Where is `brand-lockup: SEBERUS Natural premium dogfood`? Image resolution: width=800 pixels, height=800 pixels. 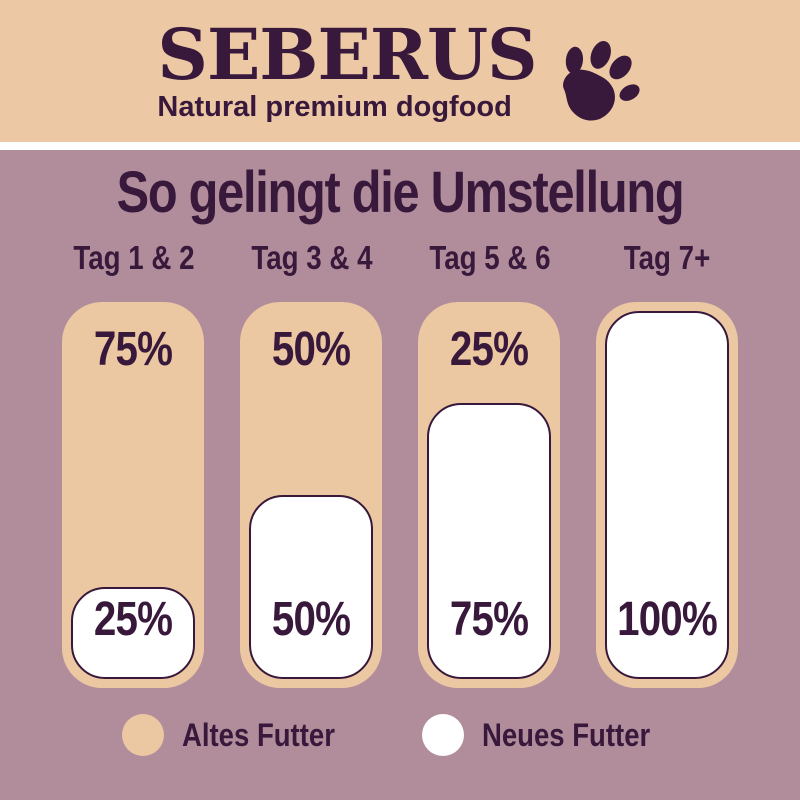
brand-lockup: SEBERUS Natural premium dogfood is located at coordinates (399, 71).